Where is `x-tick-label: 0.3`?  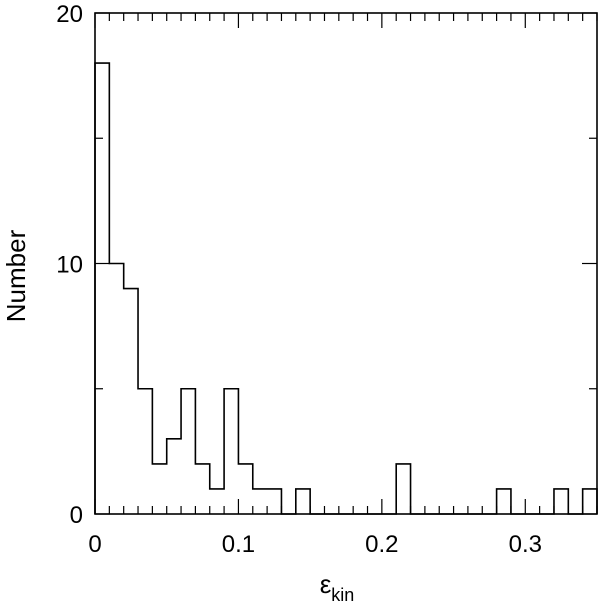
x-tick-label: 0.3 is located at coordinates (525, 544).